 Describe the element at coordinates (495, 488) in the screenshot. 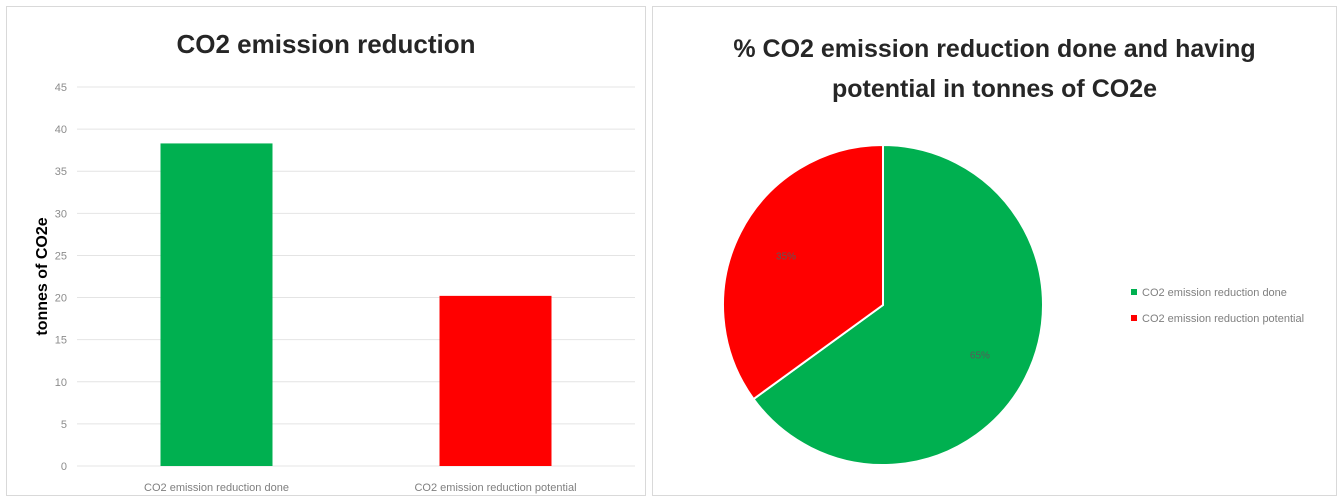

I see `x-category-label: CO2 emission reduction potential` at that location.